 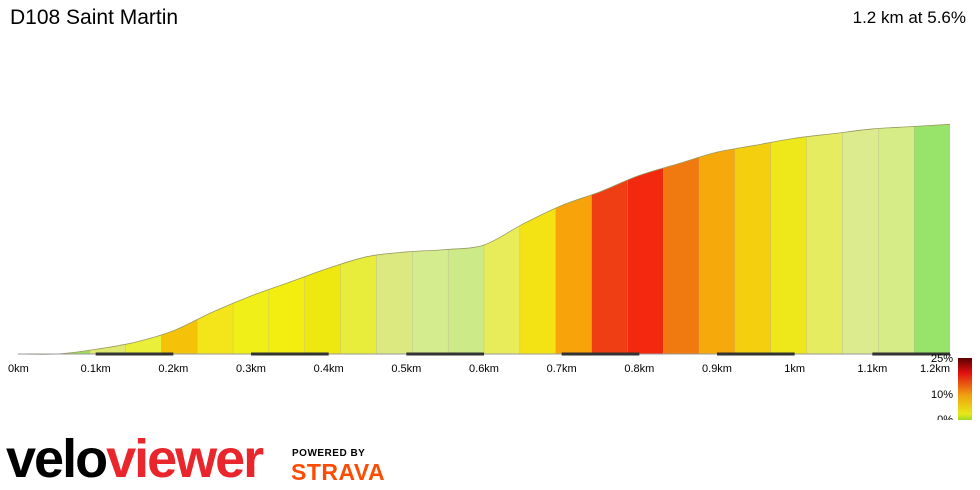 What do you see at coordinates (329, 369) in the screenshot?
I see `x-tick-label: 0.4km` at bounding box center [329, 369].